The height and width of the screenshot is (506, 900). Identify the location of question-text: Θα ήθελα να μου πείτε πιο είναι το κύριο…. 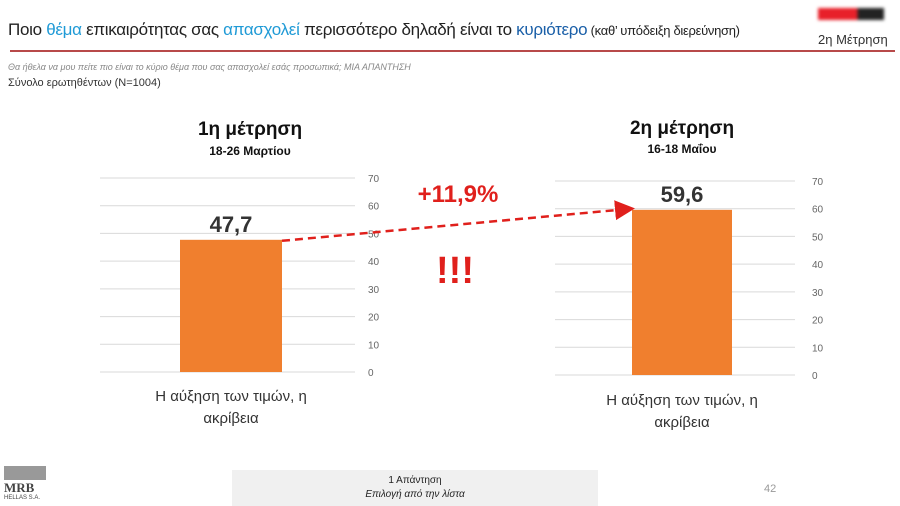
(209, 67).